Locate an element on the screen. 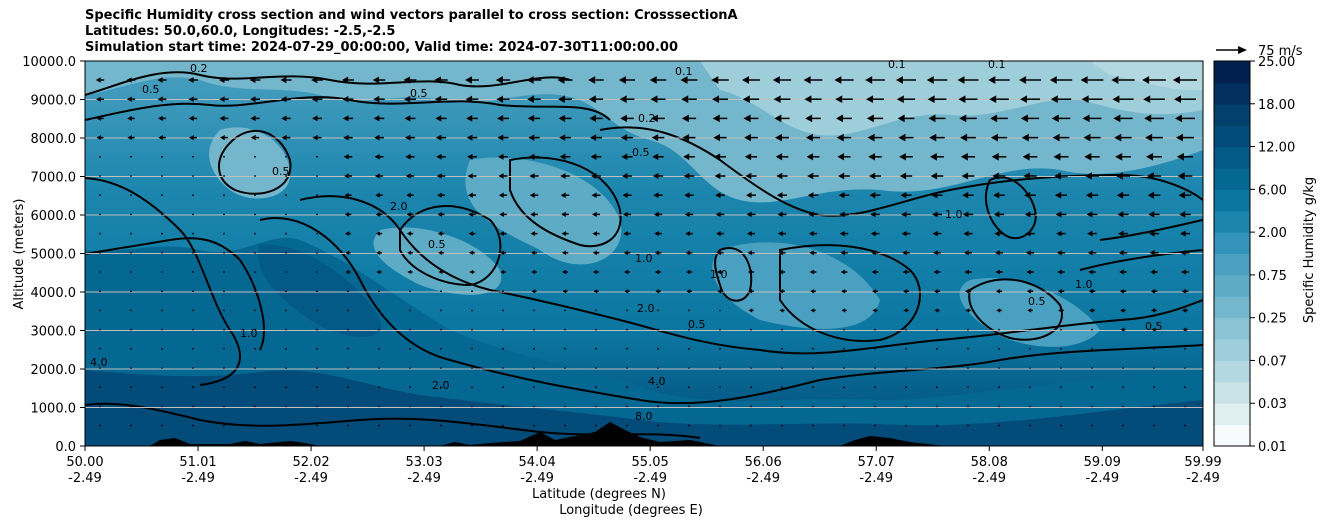 Image resolution: width=1326 pixels, height=526 pixels. x-tick-label-lat: 54.04 is located at coordinates (537, 462).